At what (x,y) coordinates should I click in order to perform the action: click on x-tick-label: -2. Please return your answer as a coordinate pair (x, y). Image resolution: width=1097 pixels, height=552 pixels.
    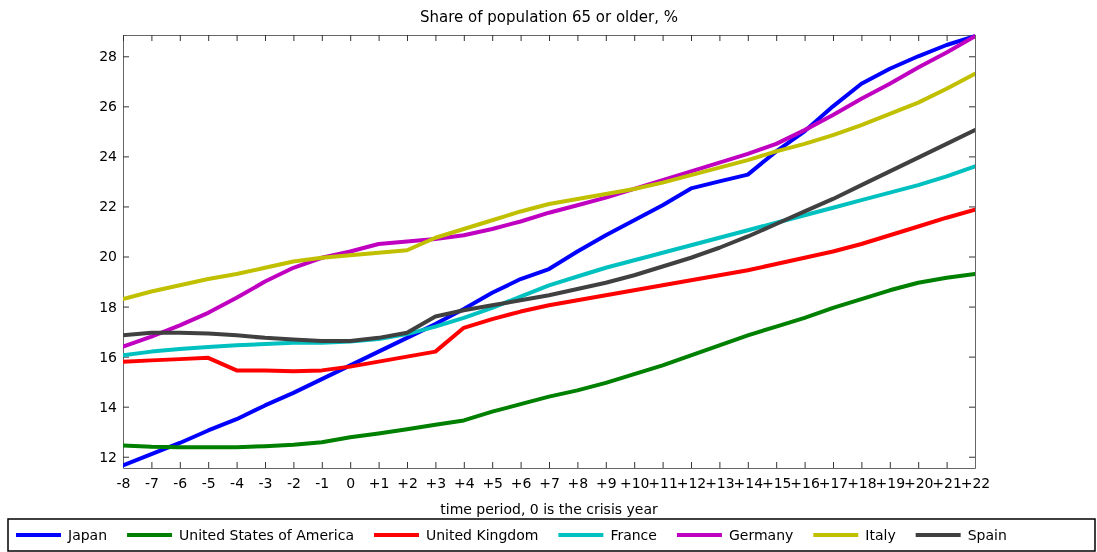
    Looking at the image, I should click on (293, 482).